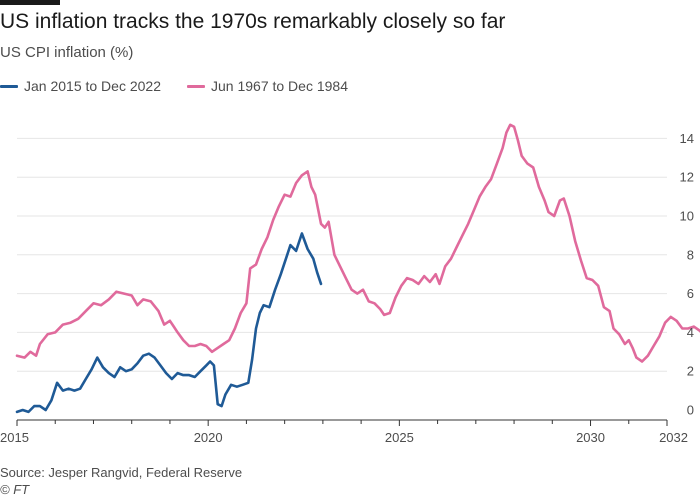 Image resolution: width=700 pixels, height=500 pixels. Describe the element at coordinates (690, 332) in the screenshot. I see `y-tick-label: 4` at that location.